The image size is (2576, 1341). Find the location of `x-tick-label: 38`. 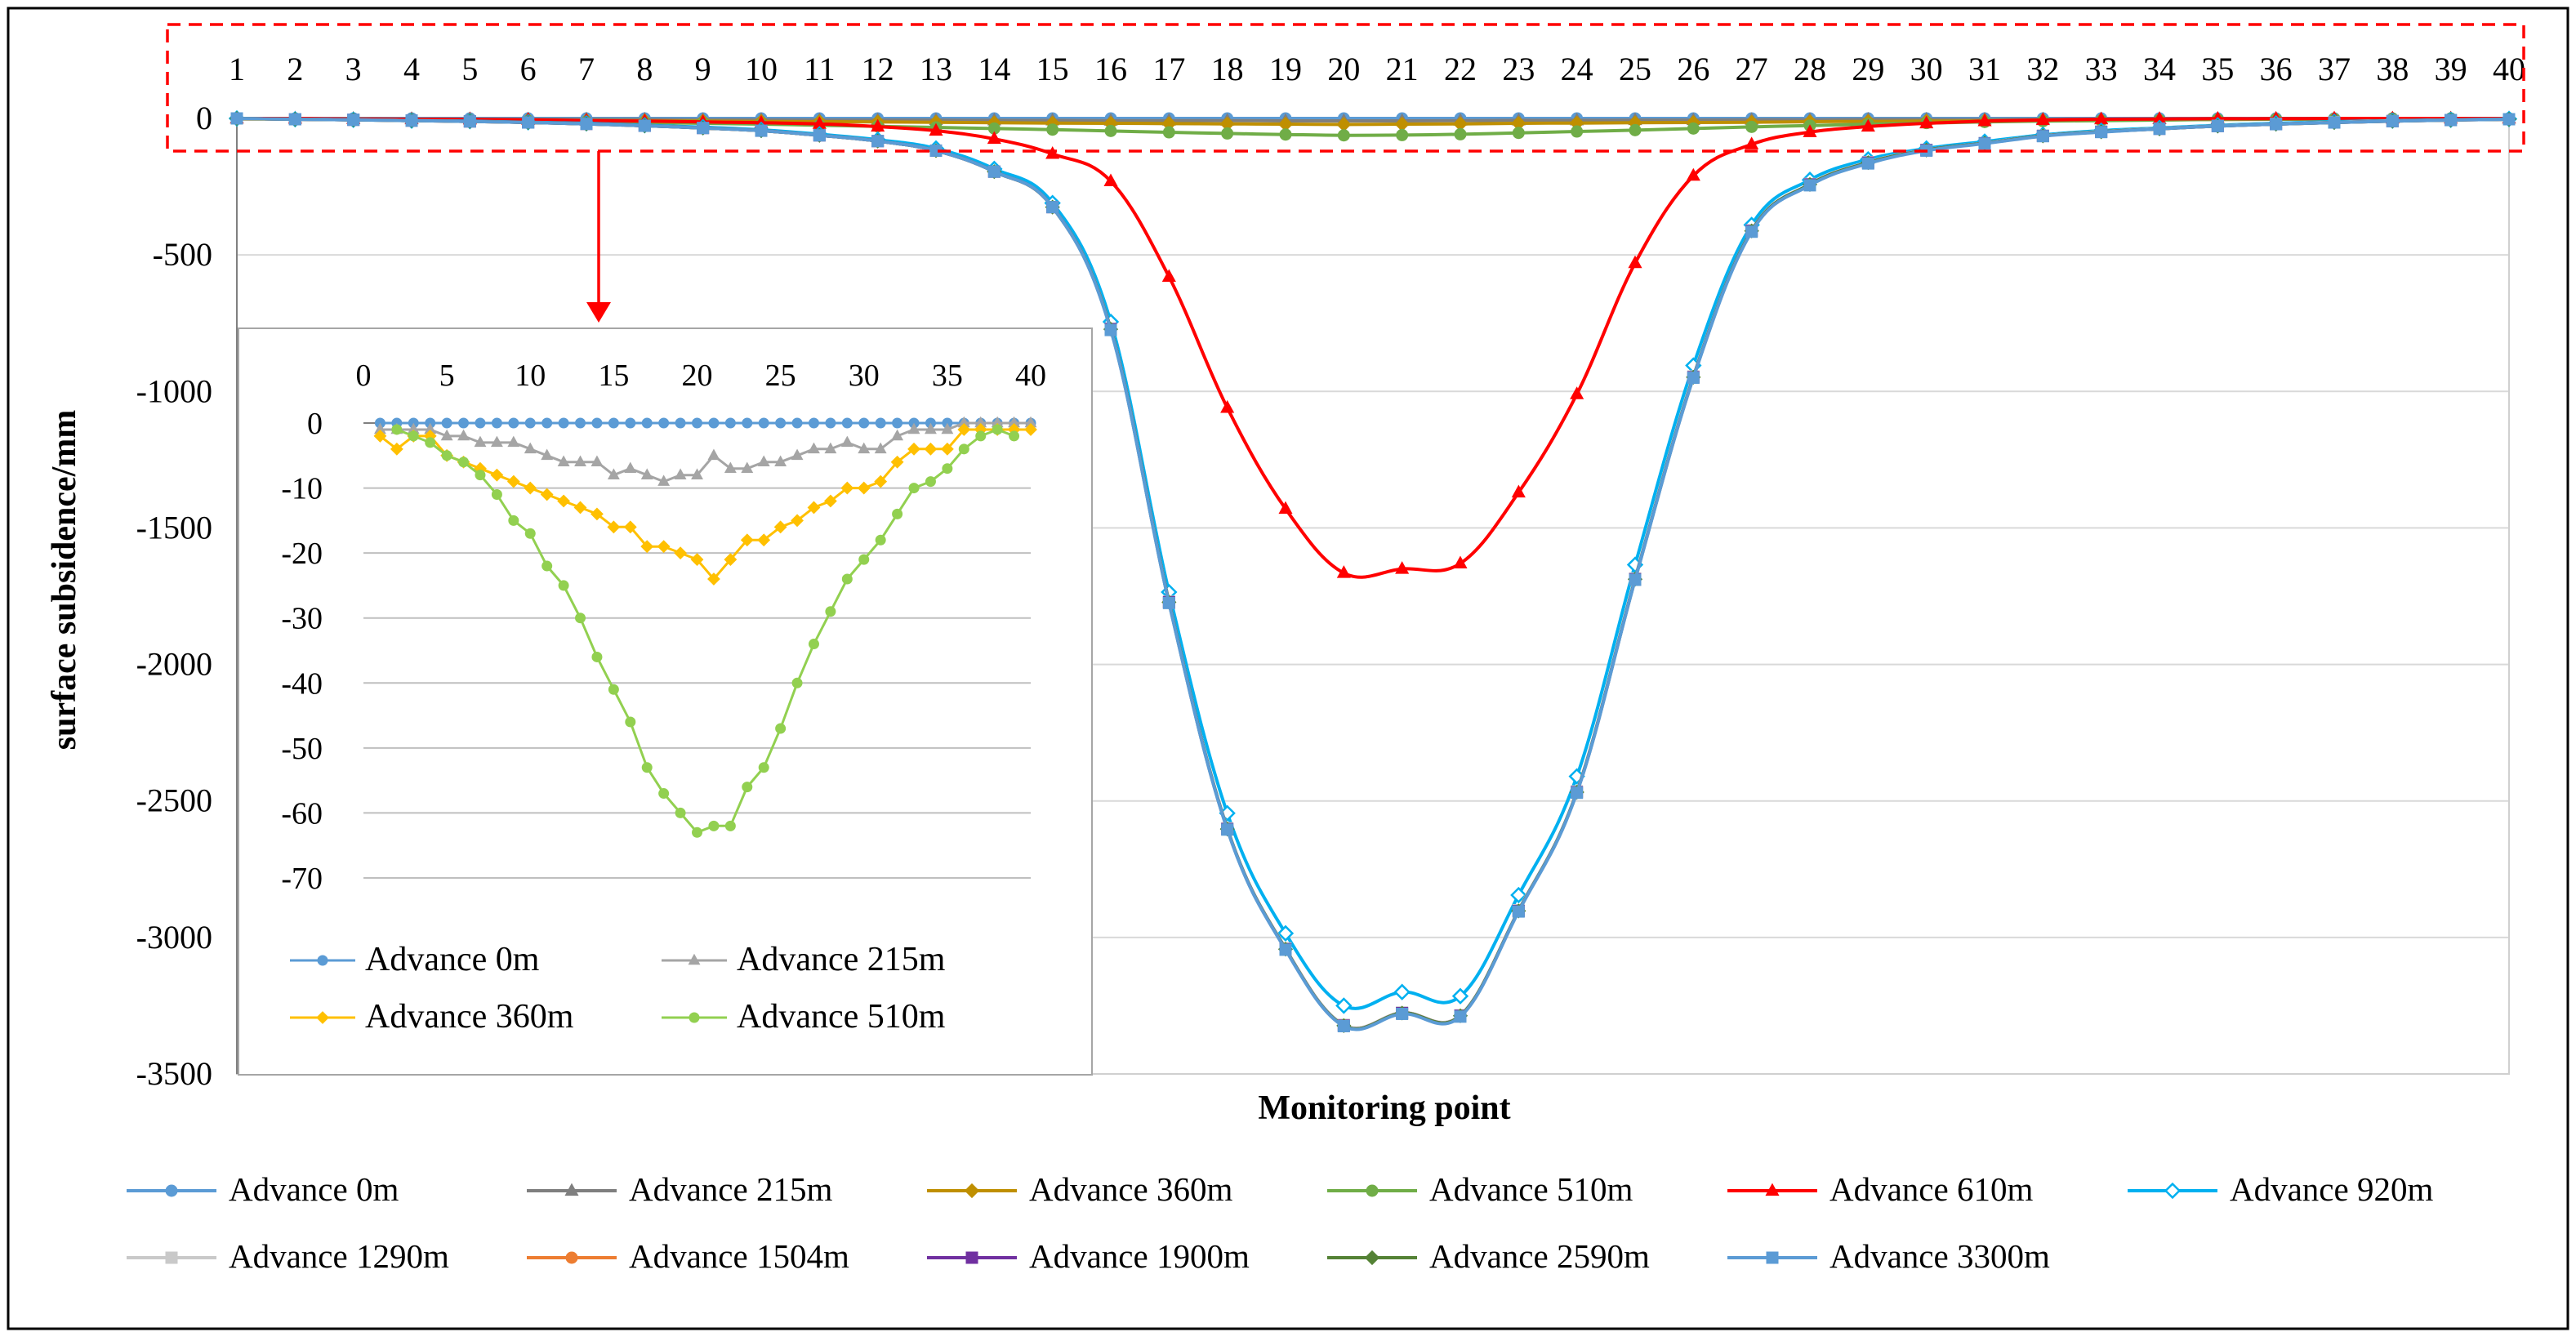

x-tick-label: 38 is located at coordinates (2392, 69).